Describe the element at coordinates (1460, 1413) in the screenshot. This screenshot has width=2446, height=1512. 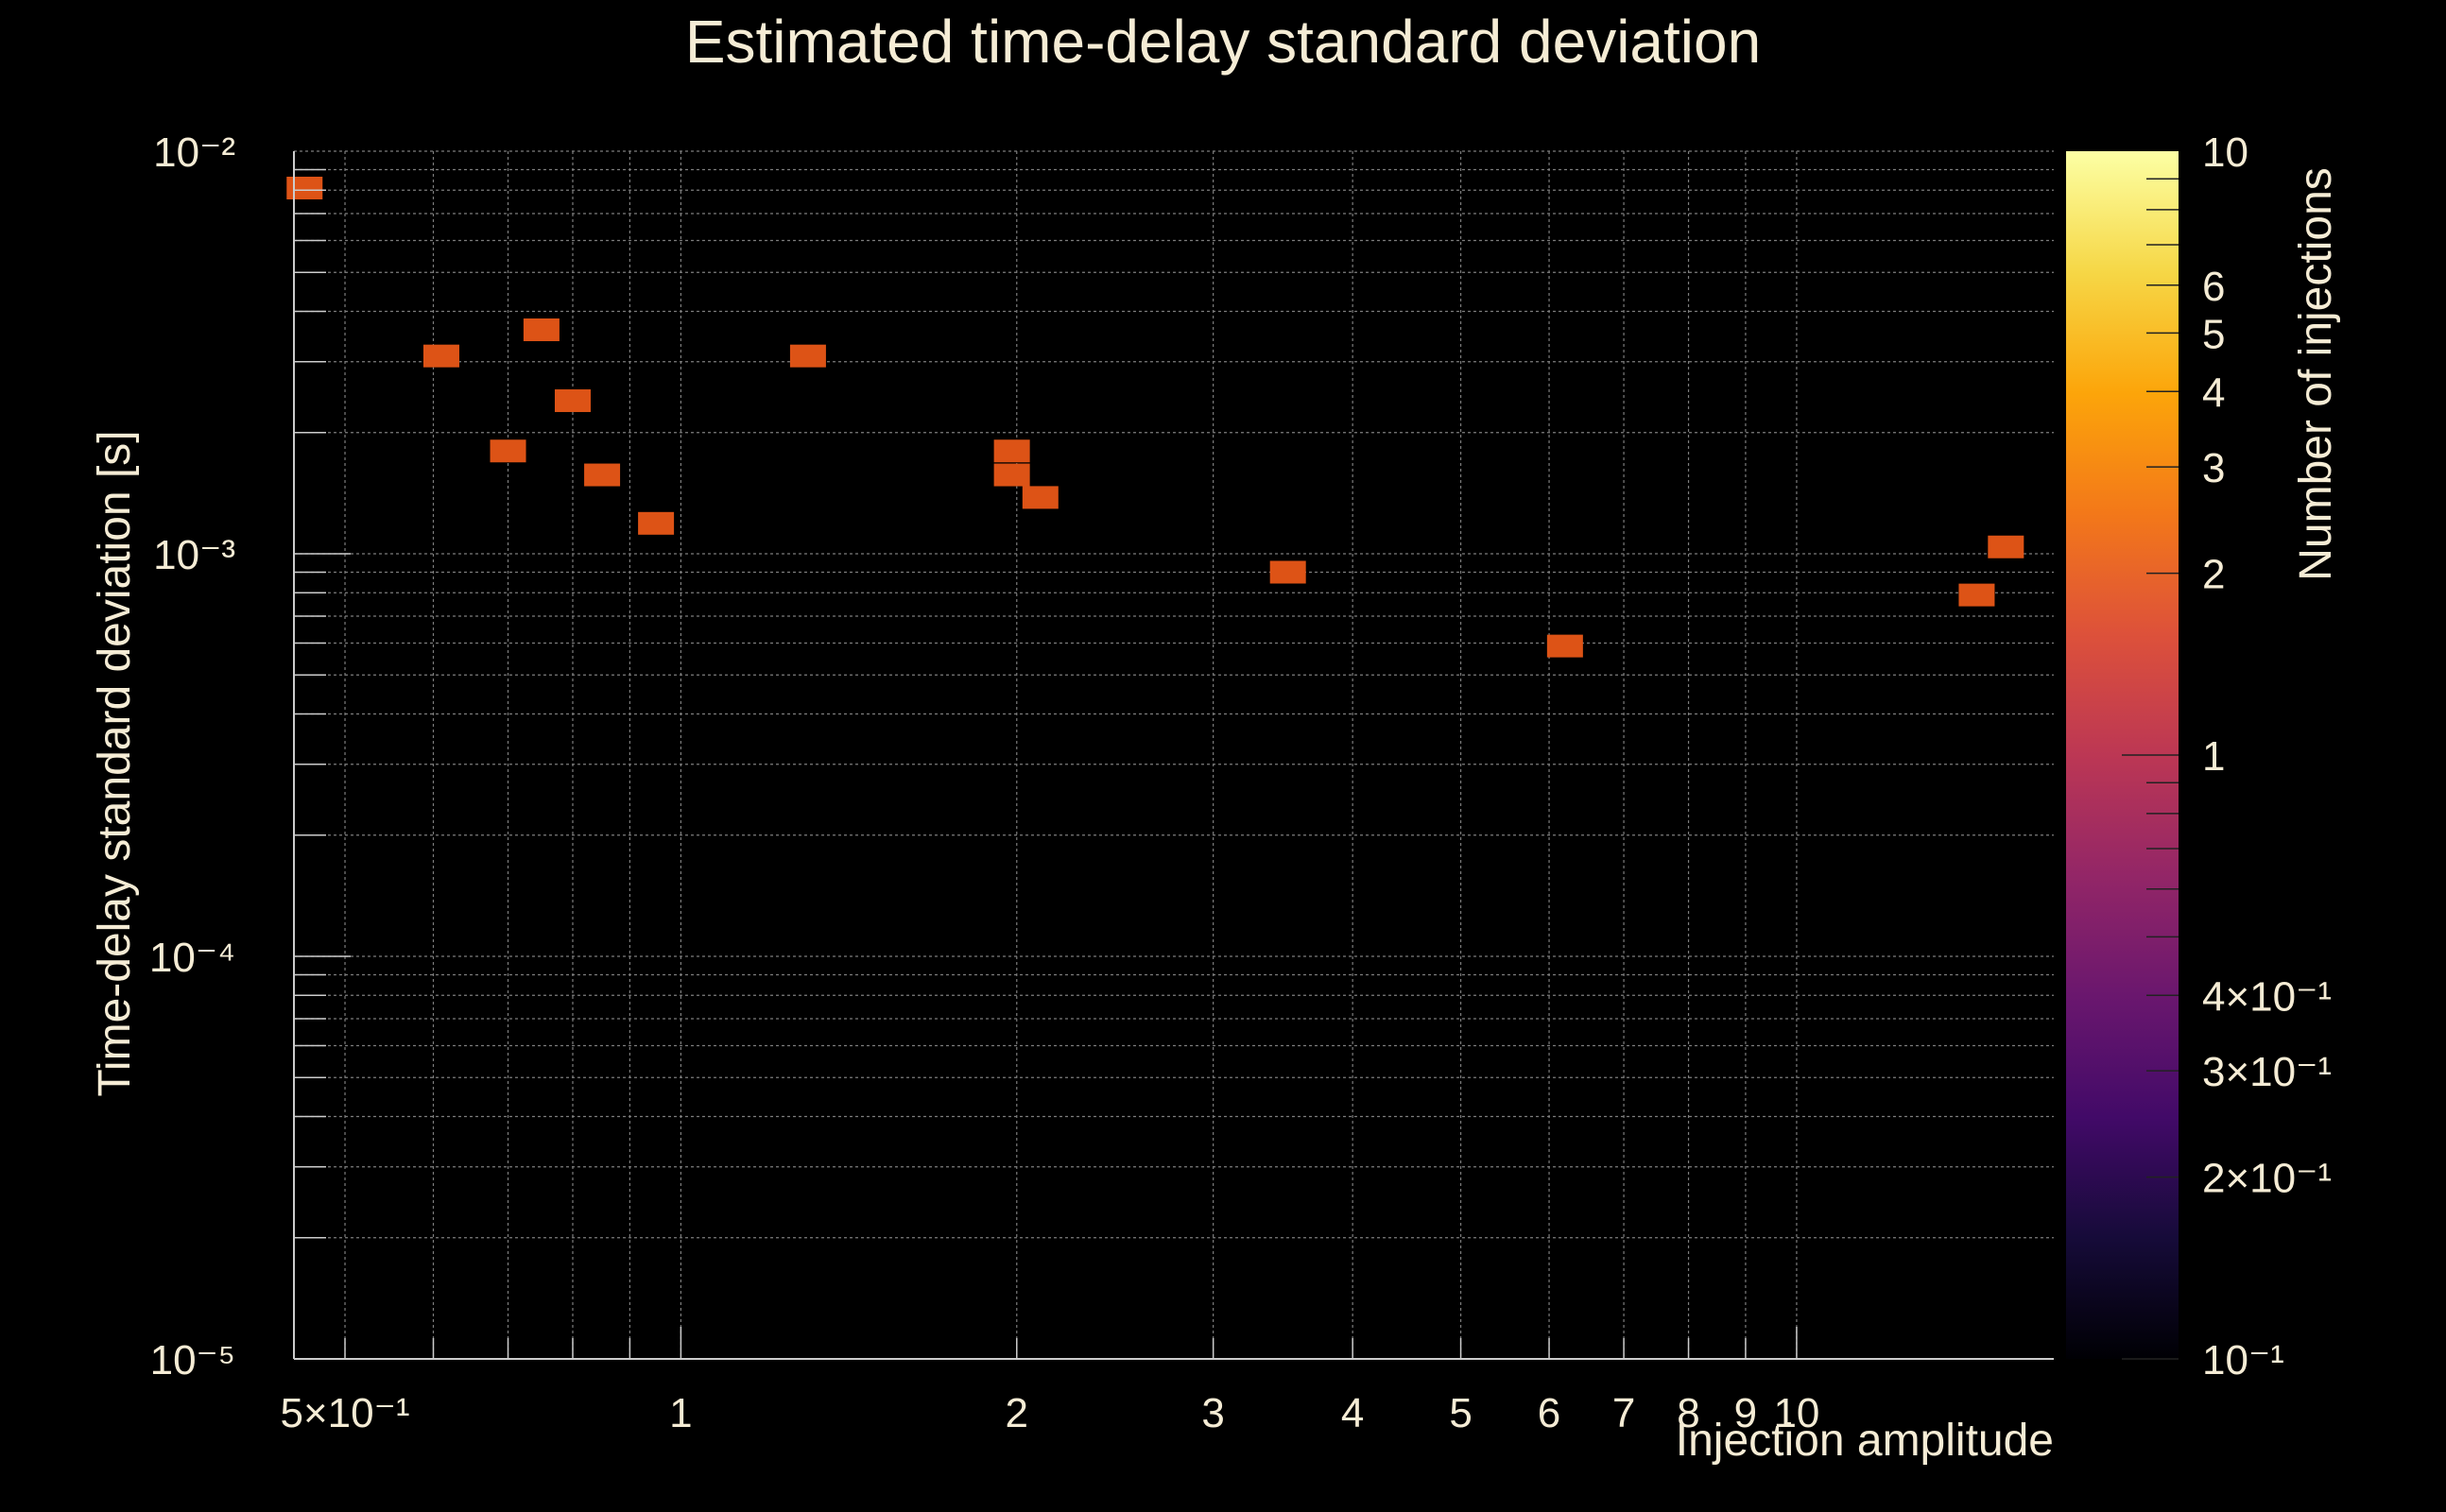
I see `x-tick-label: 5` at that location.